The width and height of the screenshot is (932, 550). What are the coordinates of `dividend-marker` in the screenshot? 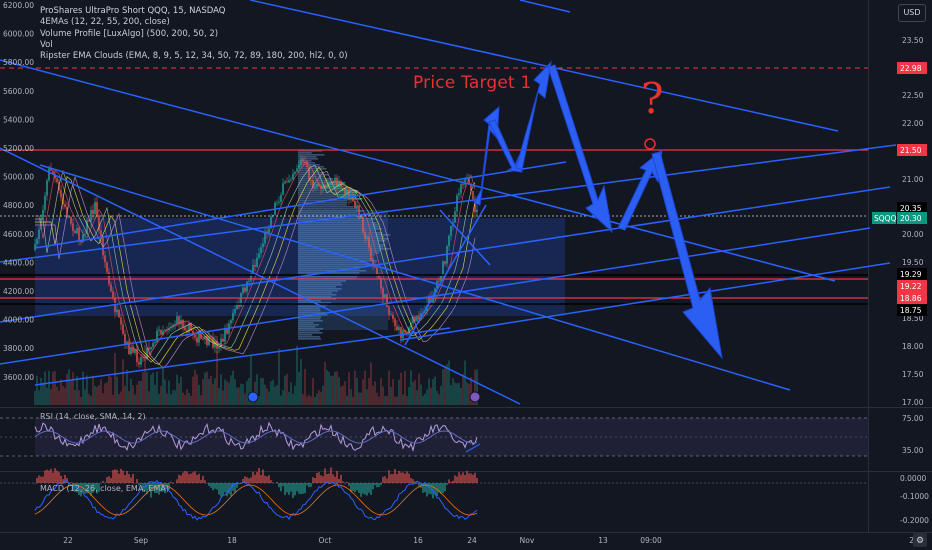 It's located at (253, 397).